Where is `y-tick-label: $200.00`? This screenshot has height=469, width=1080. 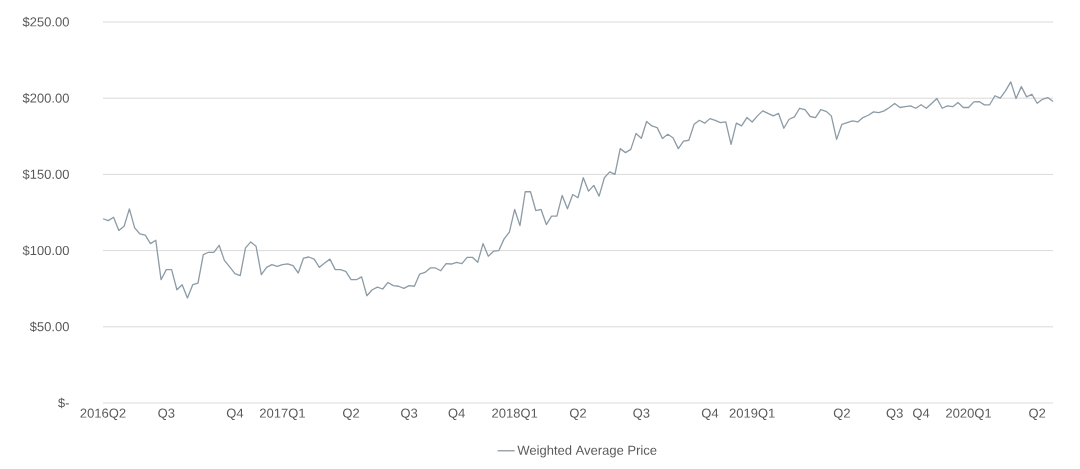 y-tick-label: $200.00 is located at coordinates (45, 98).